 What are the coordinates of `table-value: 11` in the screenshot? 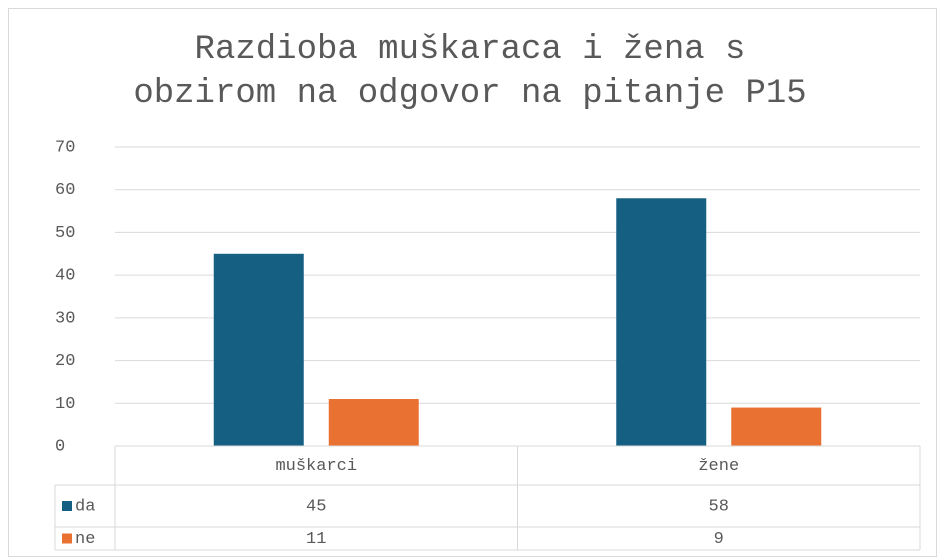 It's located at (316, 539).